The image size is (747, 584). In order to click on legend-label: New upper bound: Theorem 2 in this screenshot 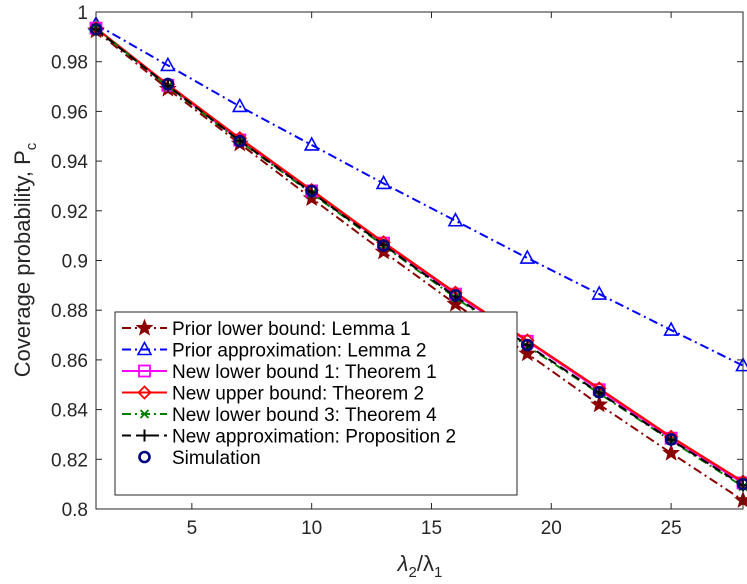, I will do `click(298, 394)`.